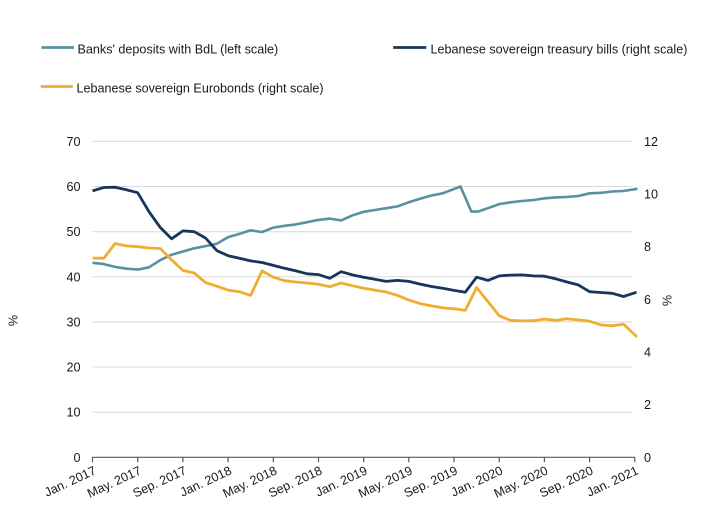 The height and width of the screenshot is (520, 725). Describe the element at coordinates (73, 368) in the screenshot. I see `svg-text: 20` at that location.